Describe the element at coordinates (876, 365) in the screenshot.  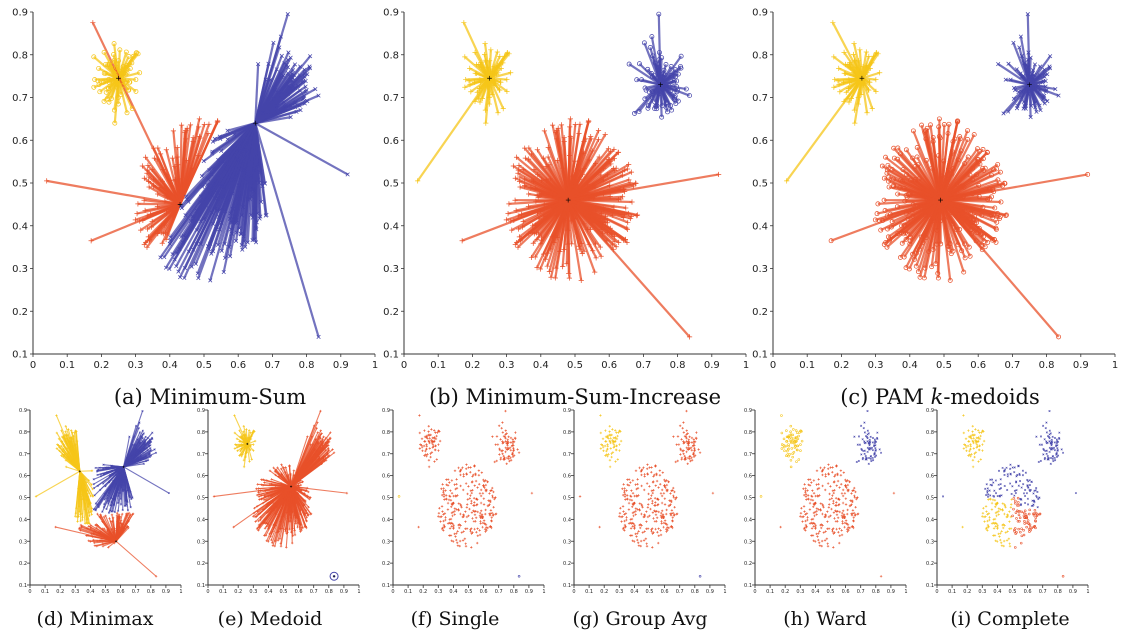
I see `x-tick-label: 0.3` at that location.